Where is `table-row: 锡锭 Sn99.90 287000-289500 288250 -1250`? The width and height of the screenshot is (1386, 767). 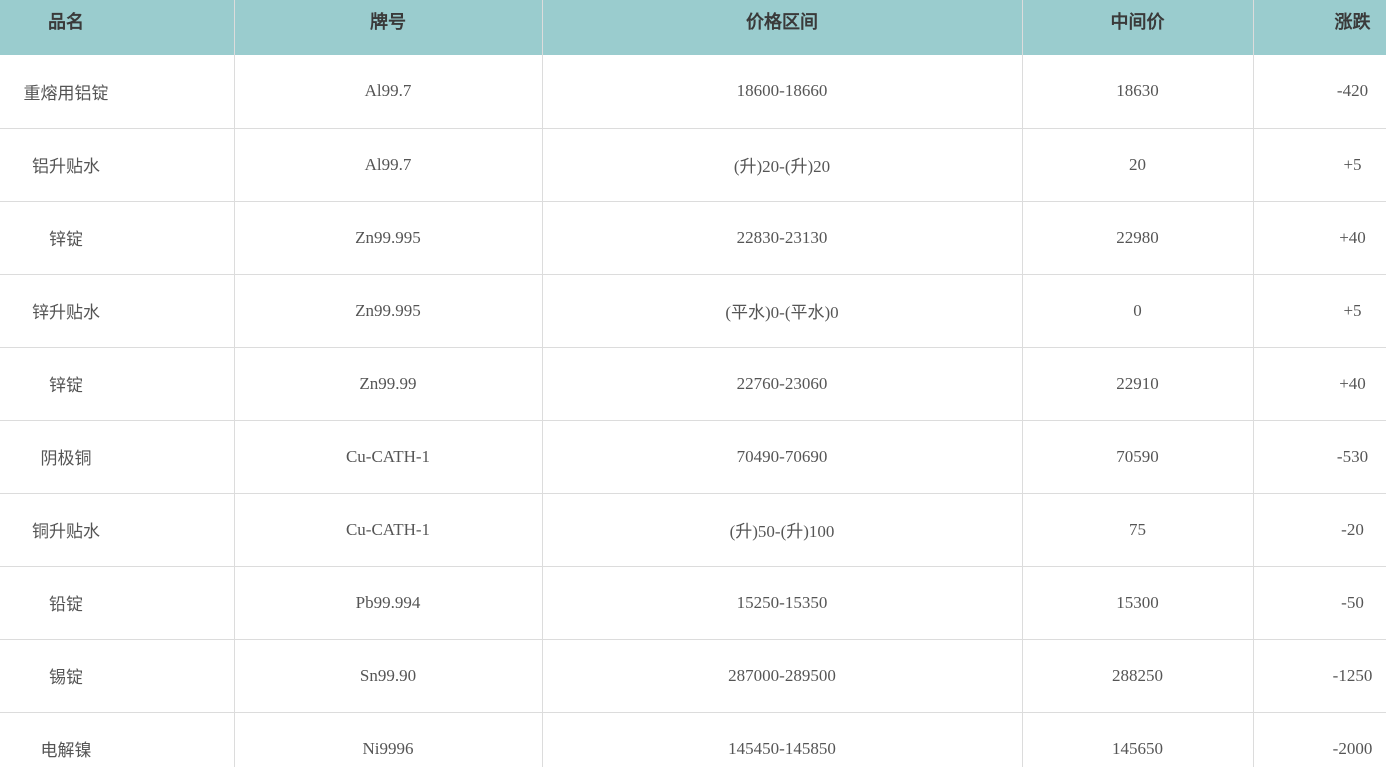
table-row: 锡锭 Sn99.90 287000-289500 288250 -1250 is located at coordinates (693, 676).